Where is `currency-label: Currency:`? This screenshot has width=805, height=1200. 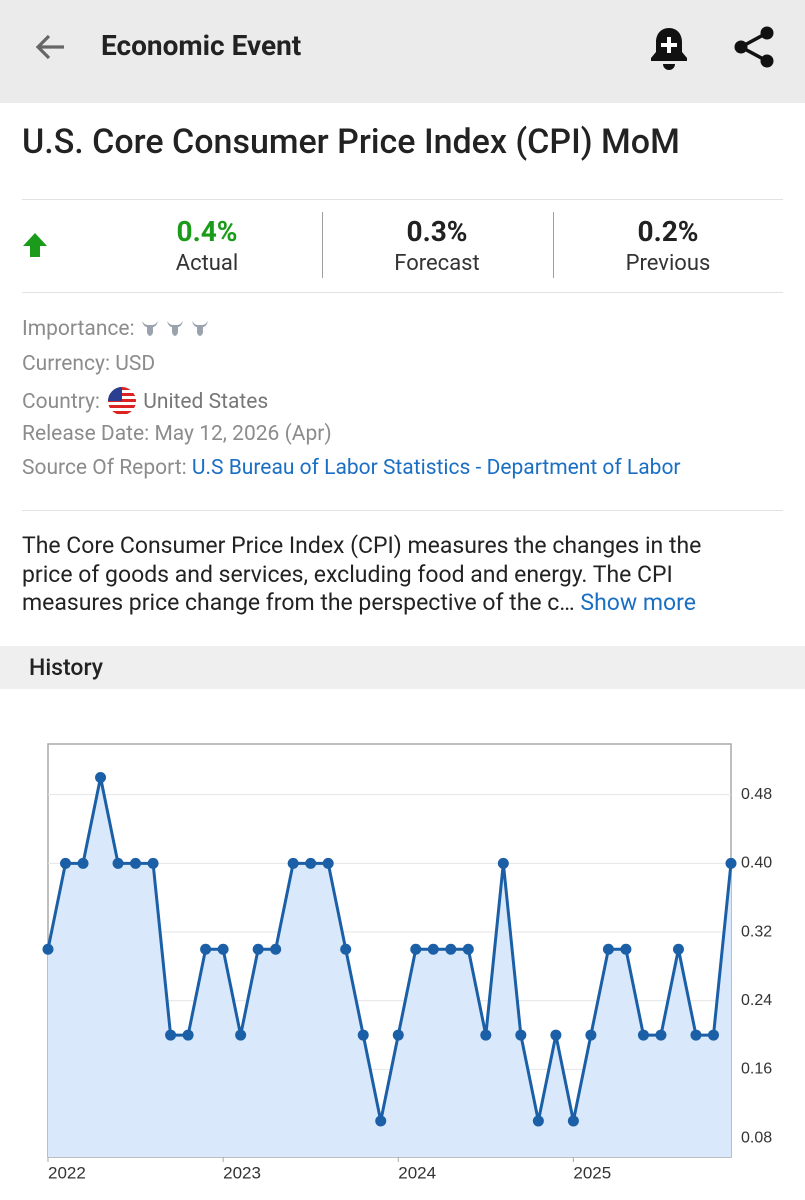
currency-label: Currency: is located at coordinates (66, 364).